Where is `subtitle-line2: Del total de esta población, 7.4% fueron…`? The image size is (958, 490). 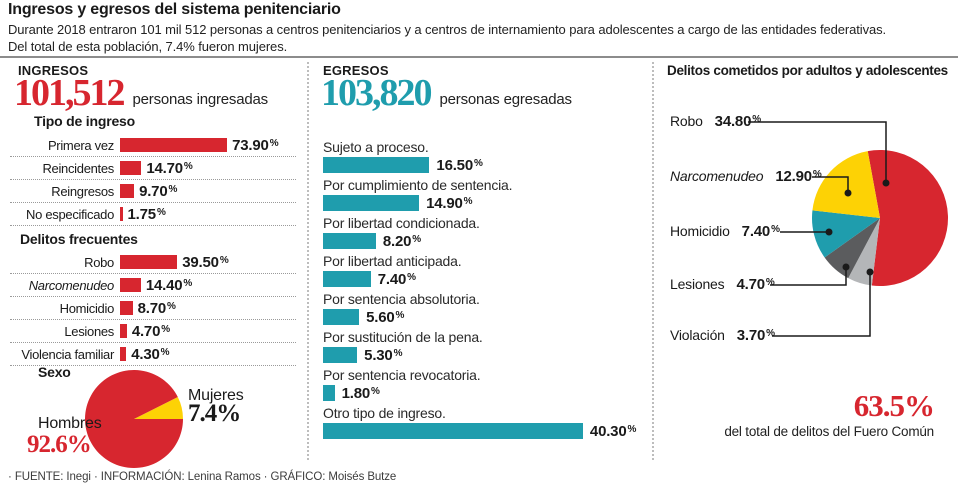
subtitle-line2: Del total de esta población, 7.4% fueron… is located at coordinates (148, 46).